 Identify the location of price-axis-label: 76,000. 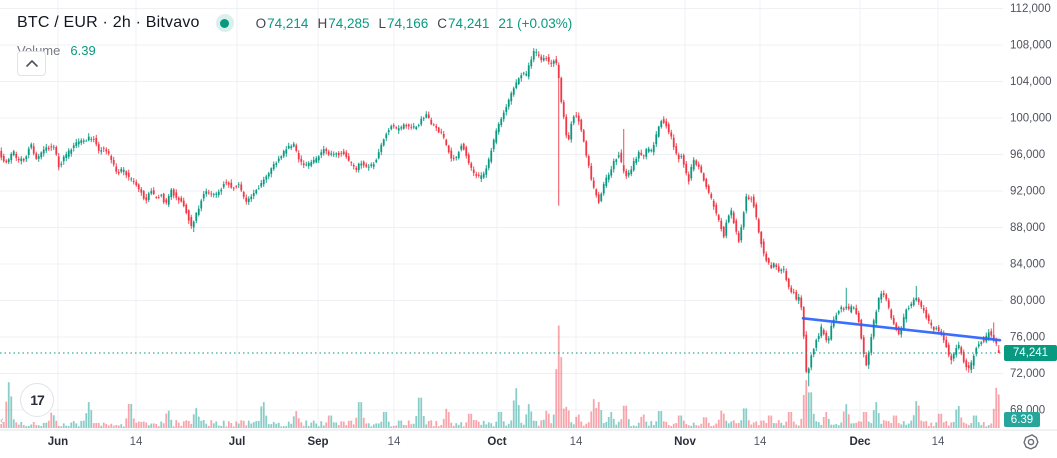
(1027, 338).